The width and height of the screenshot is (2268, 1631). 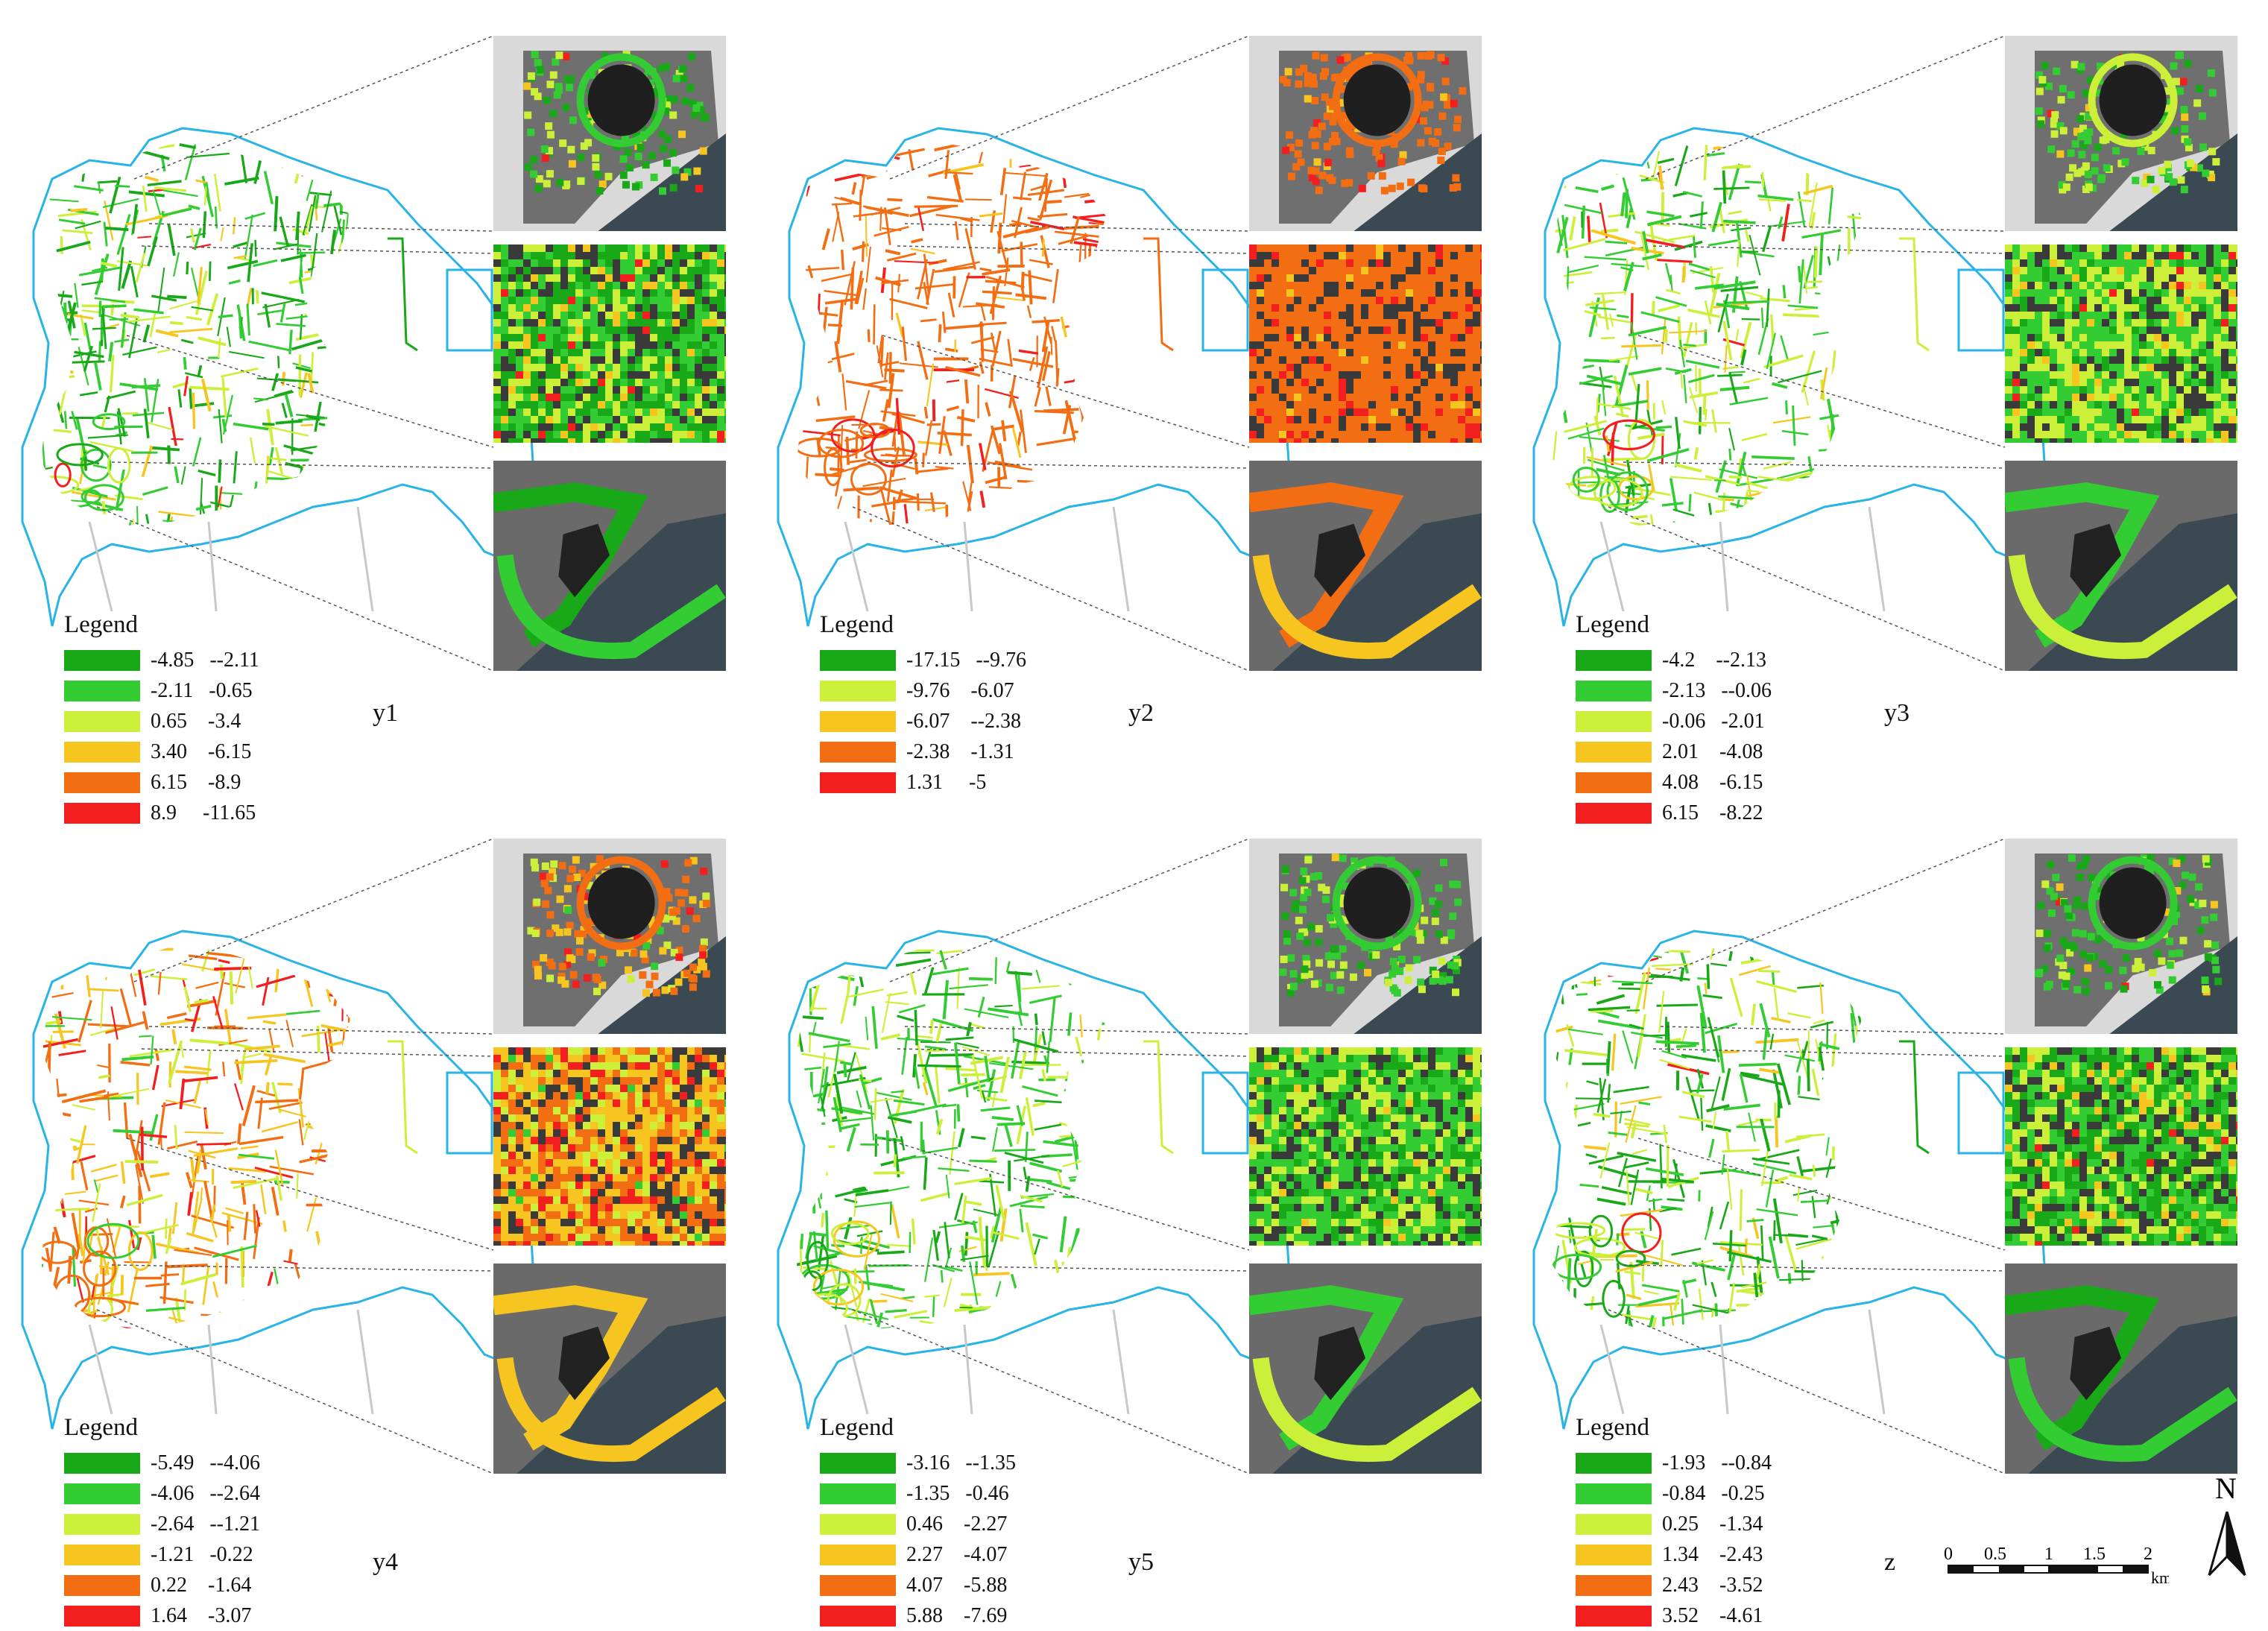 I want to click on legend-range: 2.43 -3.52, so click(x=1712, y=1585).